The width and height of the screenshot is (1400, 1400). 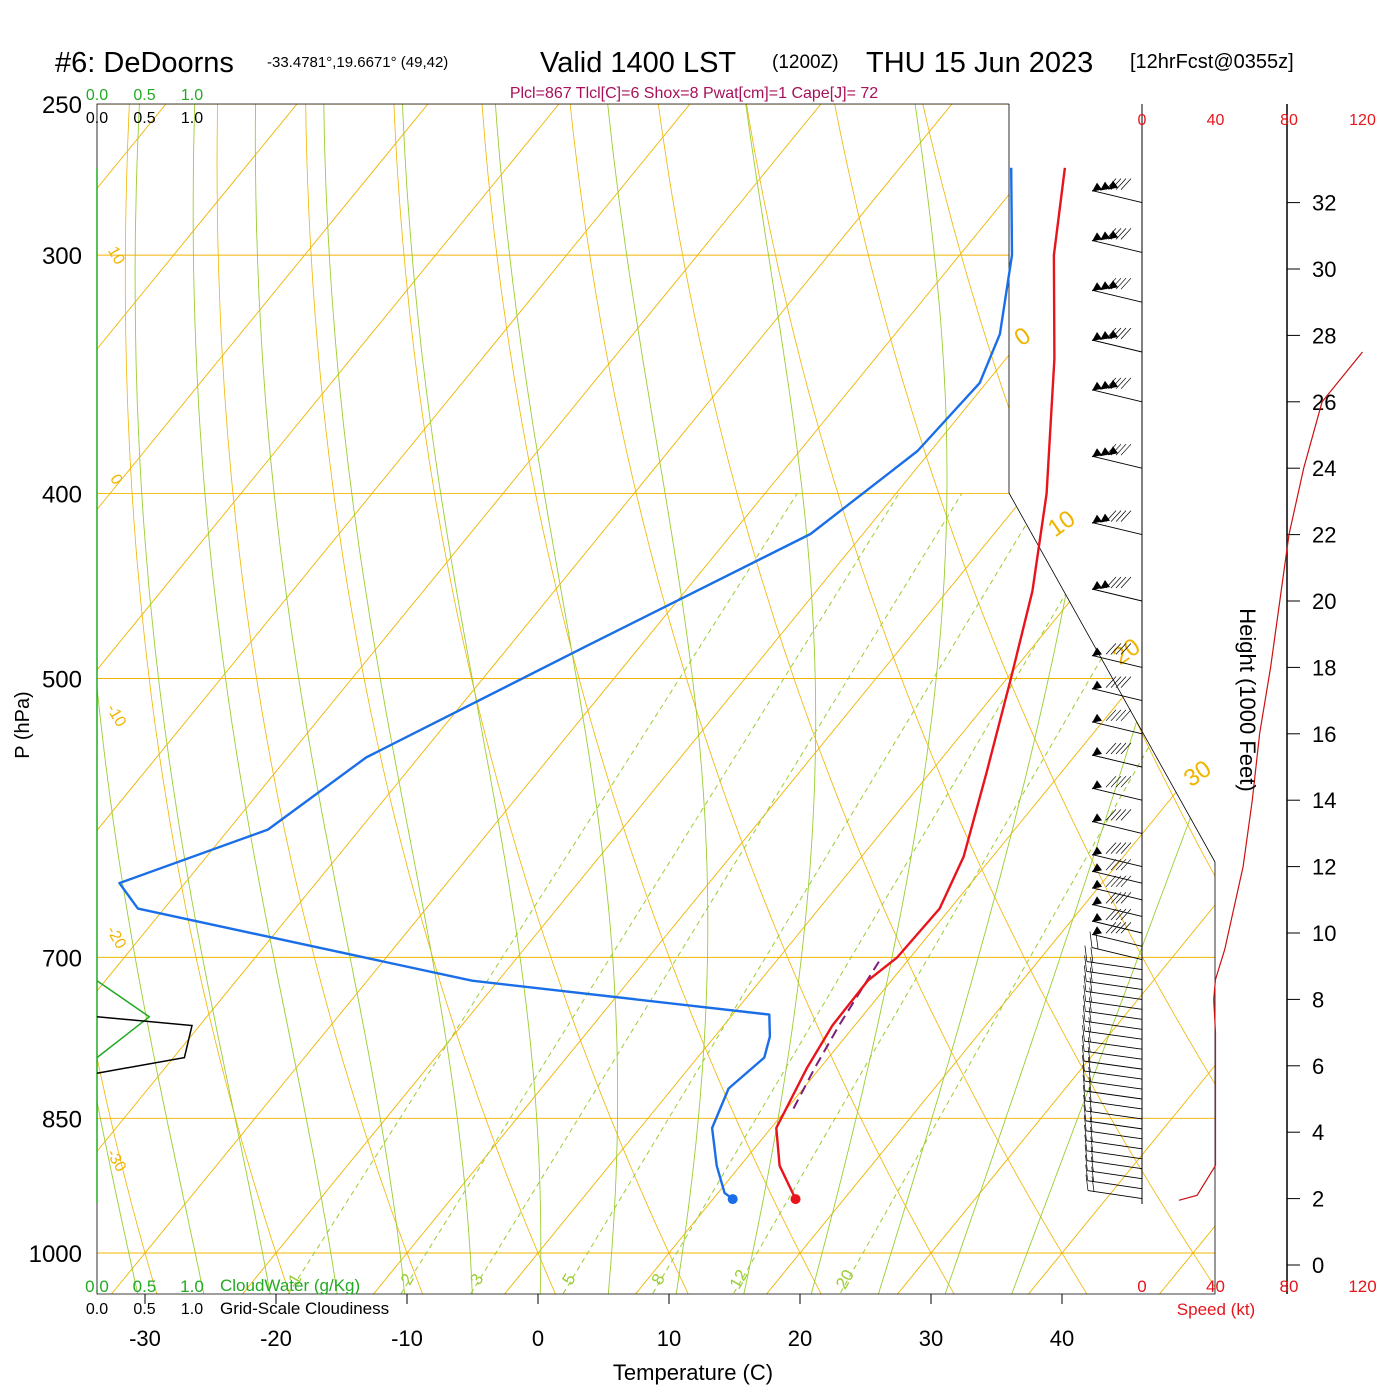 I want to click on height-axis-label: Height (1000 Feet), so click(x=1247, y=699).